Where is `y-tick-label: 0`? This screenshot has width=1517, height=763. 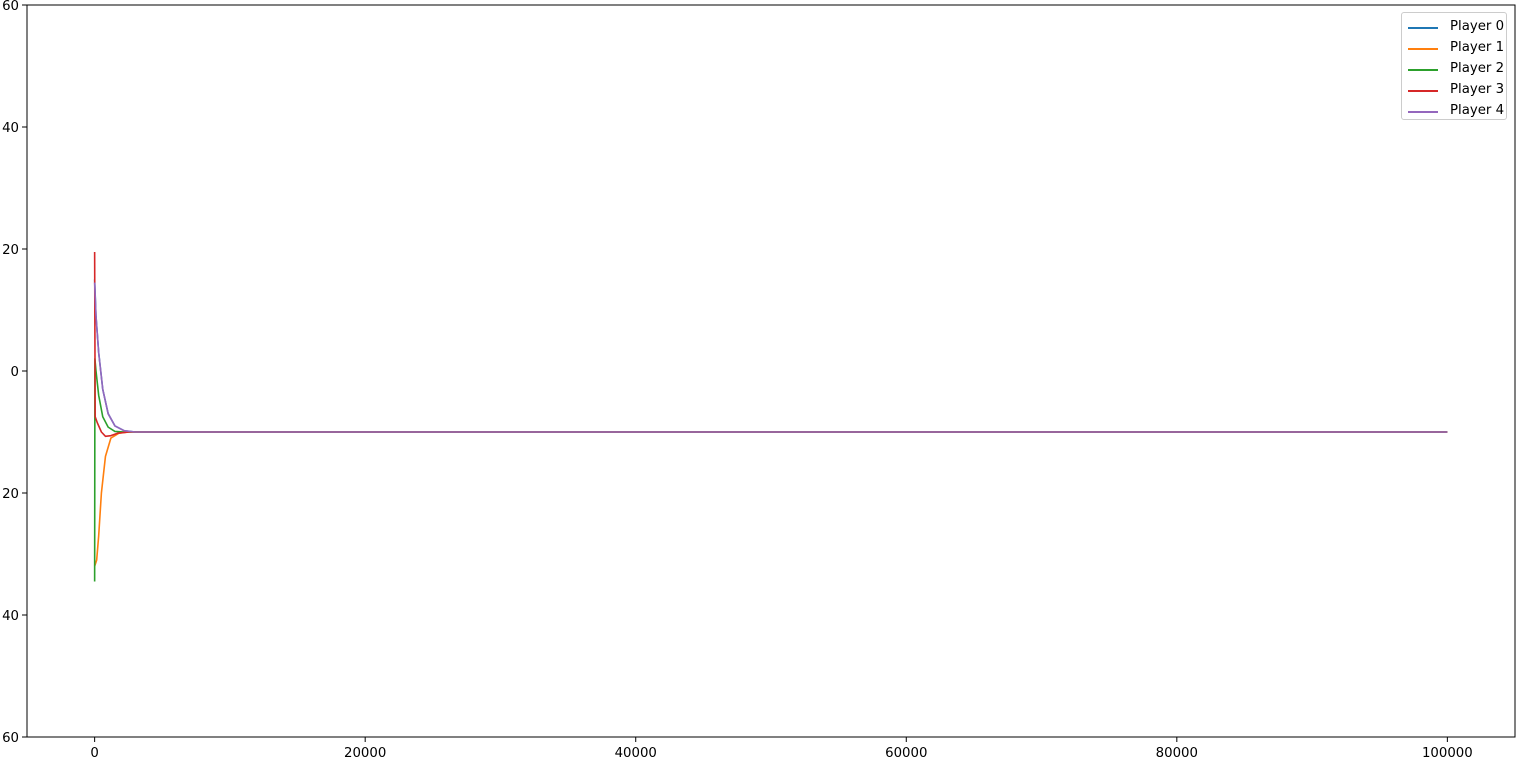
y-tick-label: 0 is located at coordinates (15, 372).